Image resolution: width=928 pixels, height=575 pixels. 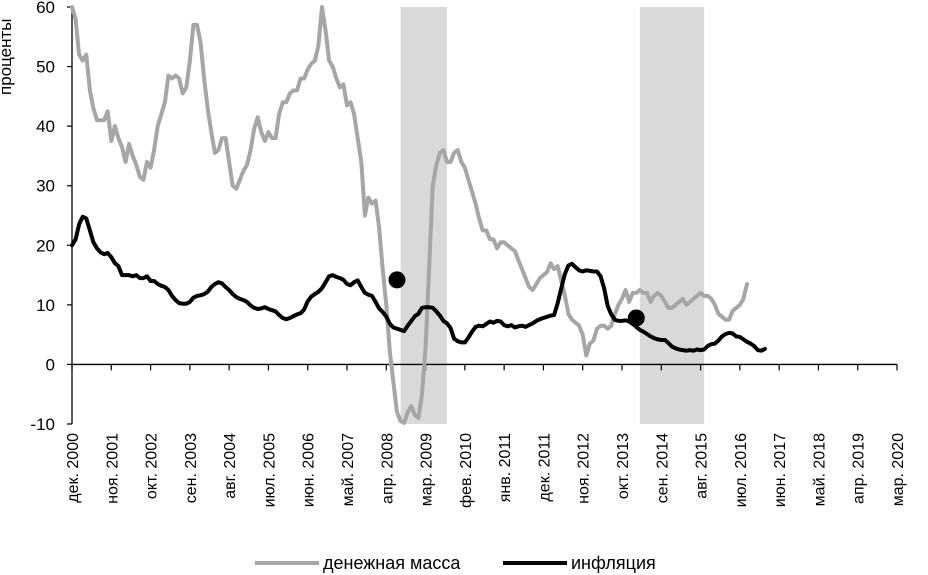 I want to click on x-tick-label: окт. 2002, so click(x=152, y=466).